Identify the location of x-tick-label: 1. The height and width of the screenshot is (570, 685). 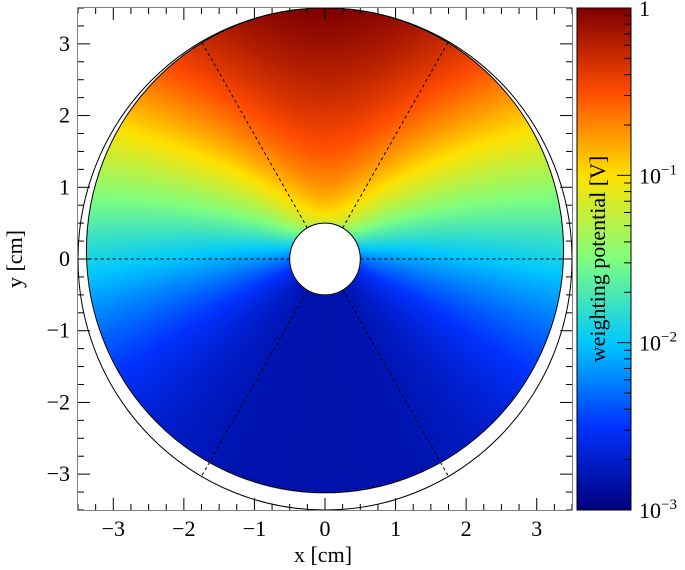
(395, 528).